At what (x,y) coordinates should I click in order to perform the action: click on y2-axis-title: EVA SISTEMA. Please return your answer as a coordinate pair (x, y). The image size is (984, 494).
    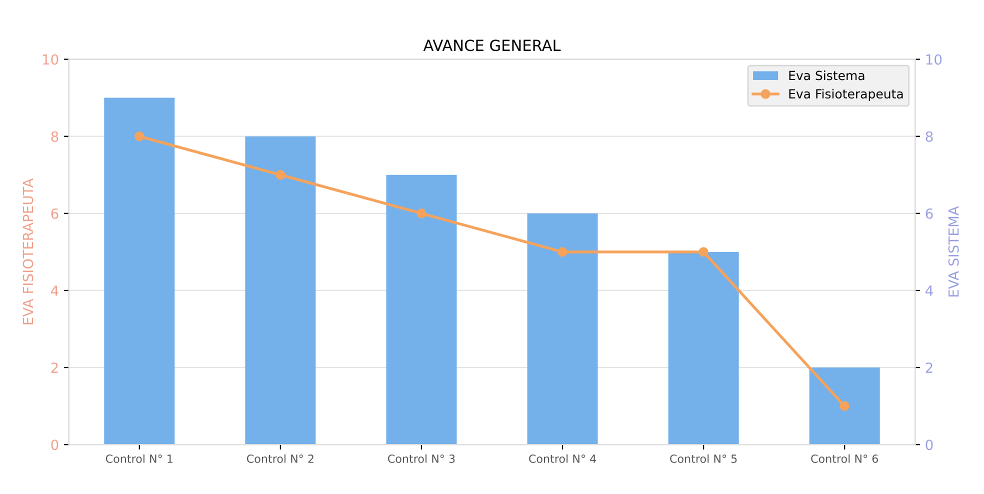
    Looking at the image, I should click on (953, 251).